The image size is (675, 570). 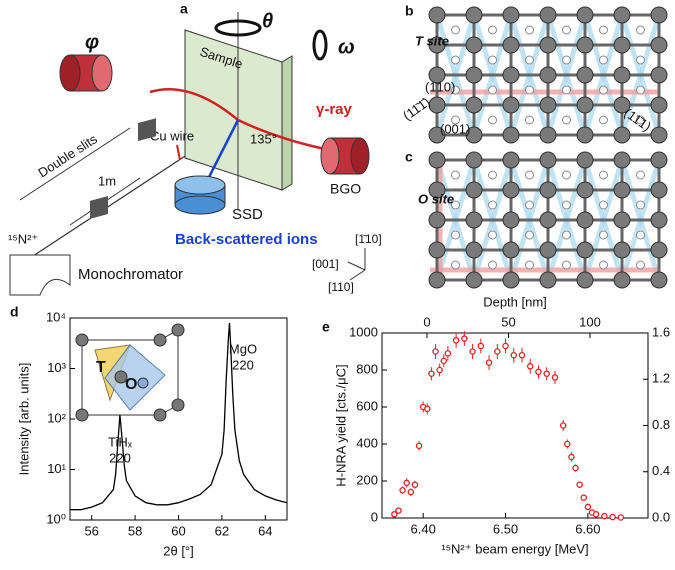 What do you see at coordinates (23, 238) in the screenshot?
I see `beam-label: ¹⁵N²⁺` at bounding box center [23, 238].